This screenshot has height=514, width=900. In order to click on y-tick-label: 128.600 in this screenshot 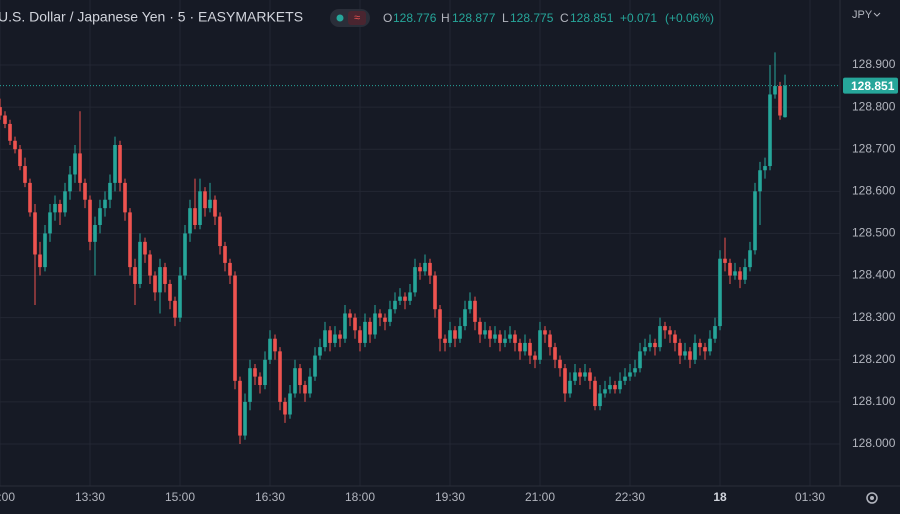, I will do `click(874, 190)`.